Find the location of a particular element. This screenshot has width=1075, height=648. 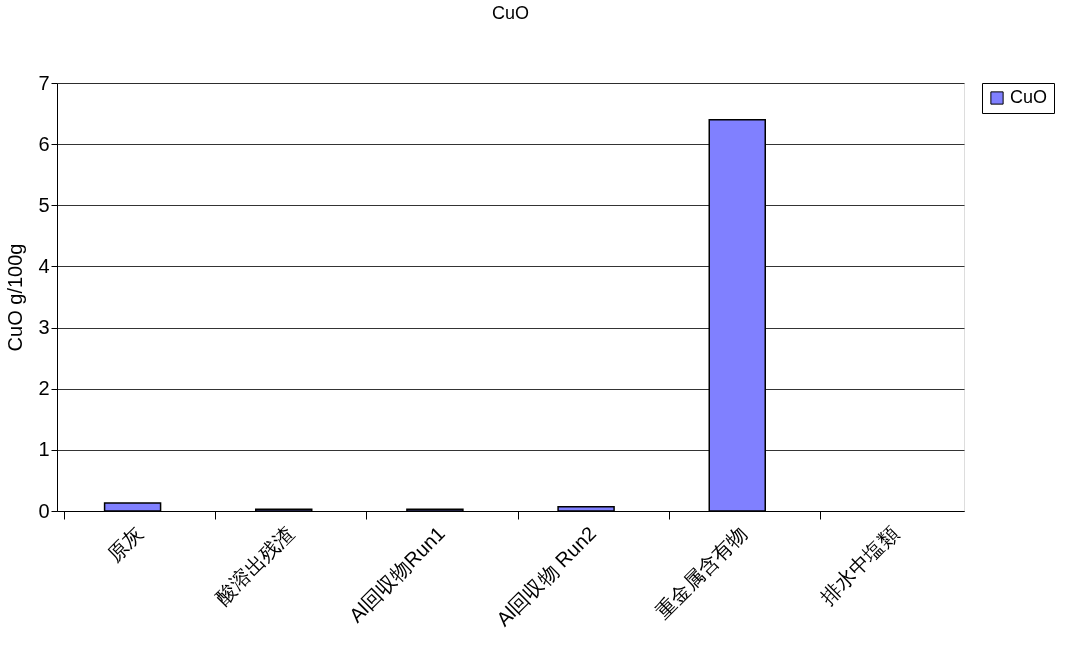

y-tick-label: 3 is located at coordinates (44, 327).